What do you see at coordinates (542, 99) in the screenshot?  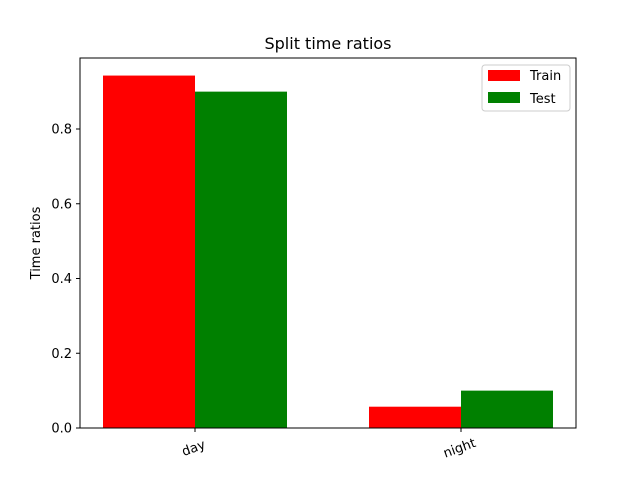 I see `legend-label-test: Test` at bounding box center [542, 99].